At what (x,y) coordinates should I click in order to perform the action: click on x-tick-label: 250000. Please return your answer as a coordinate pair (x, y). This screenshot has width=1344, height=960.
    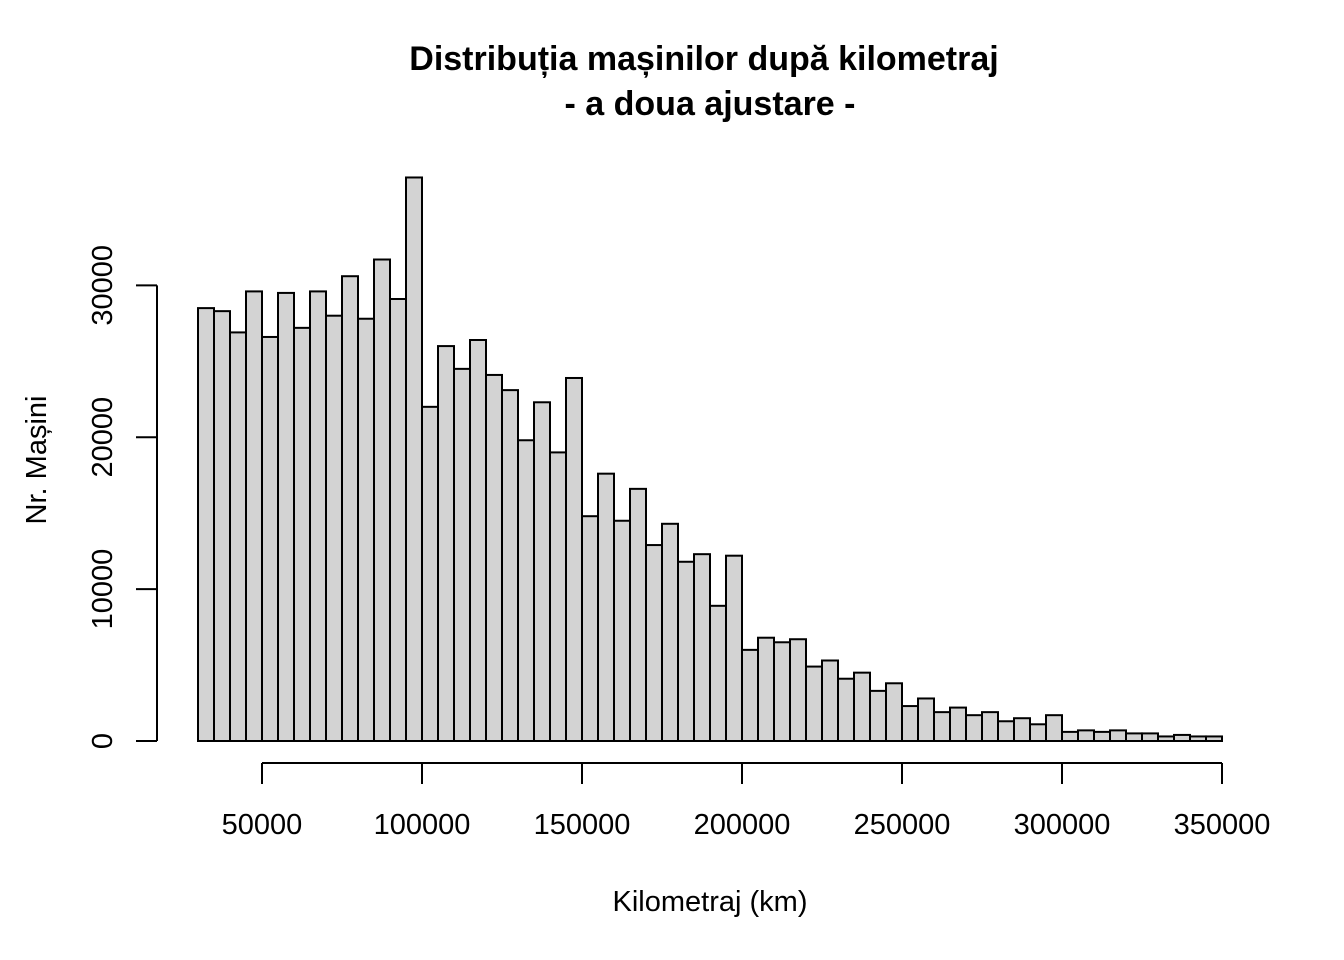
    Looking at the image, I should click on (902, 825).